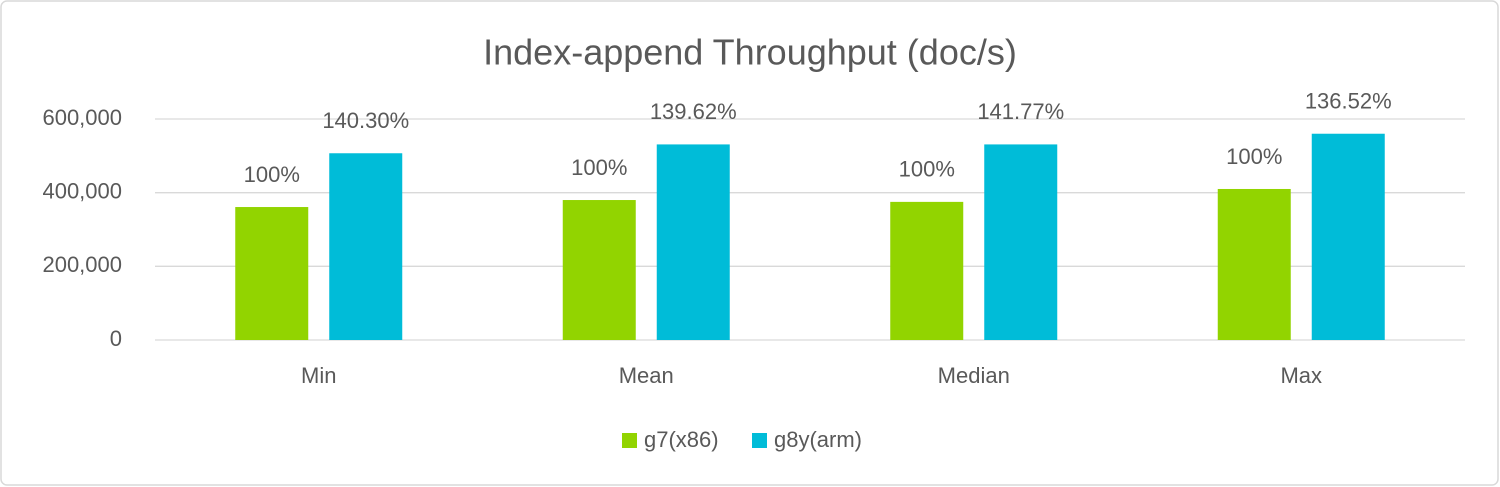 The height and width of the screenshot is (487, 1500). What do you see at coordinates (818, 439) in the screenshot?
I see `legend-label: g8y(arm)` at bounding box center [818, 439].